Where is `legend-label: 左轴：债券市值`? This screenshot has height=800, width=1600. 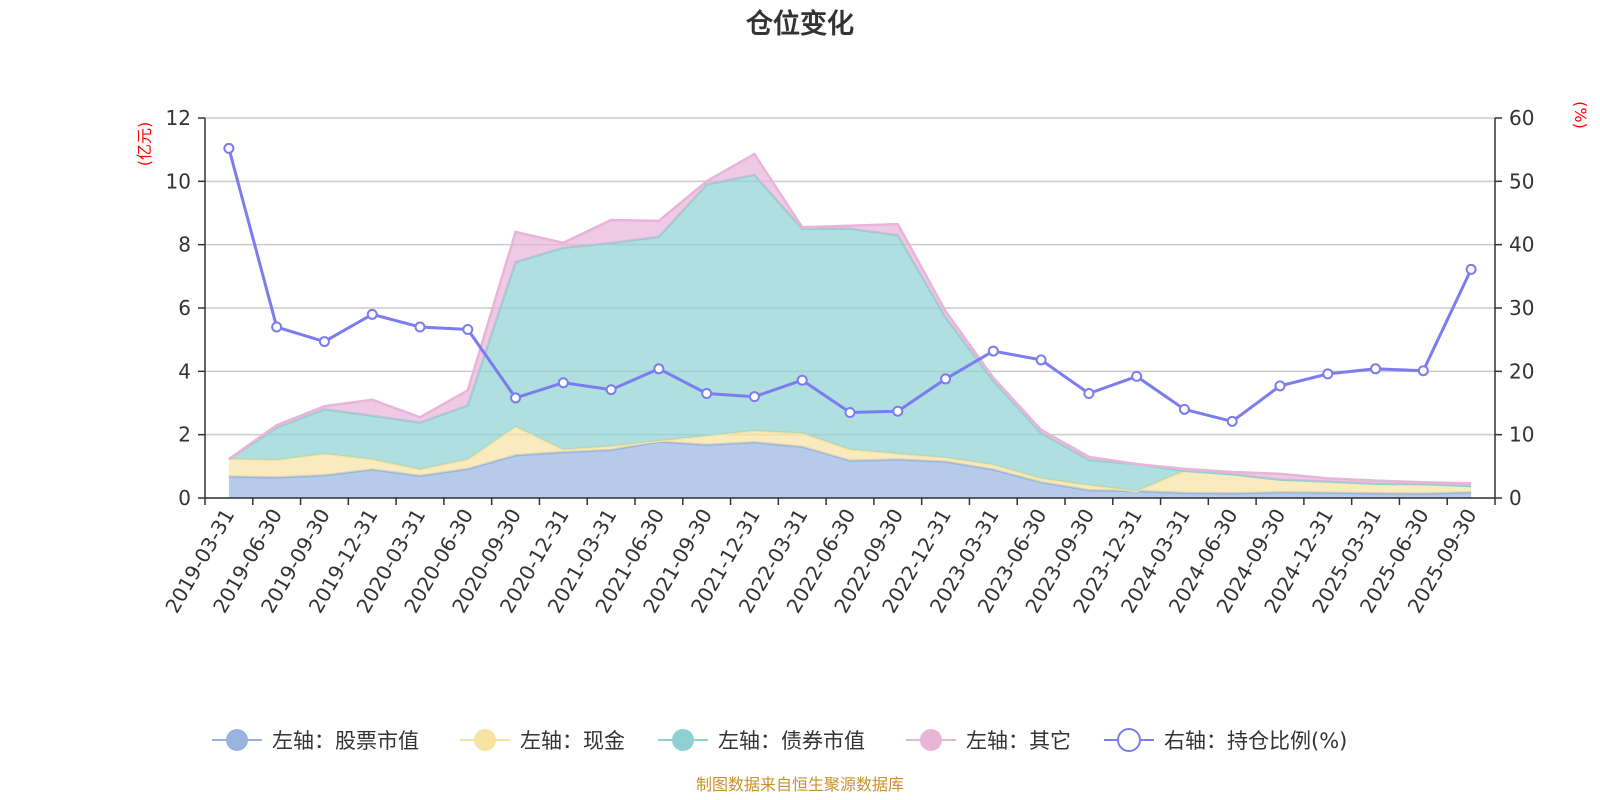
legend-label: 左轴：债券市值 is located at coordinates (791, 741).